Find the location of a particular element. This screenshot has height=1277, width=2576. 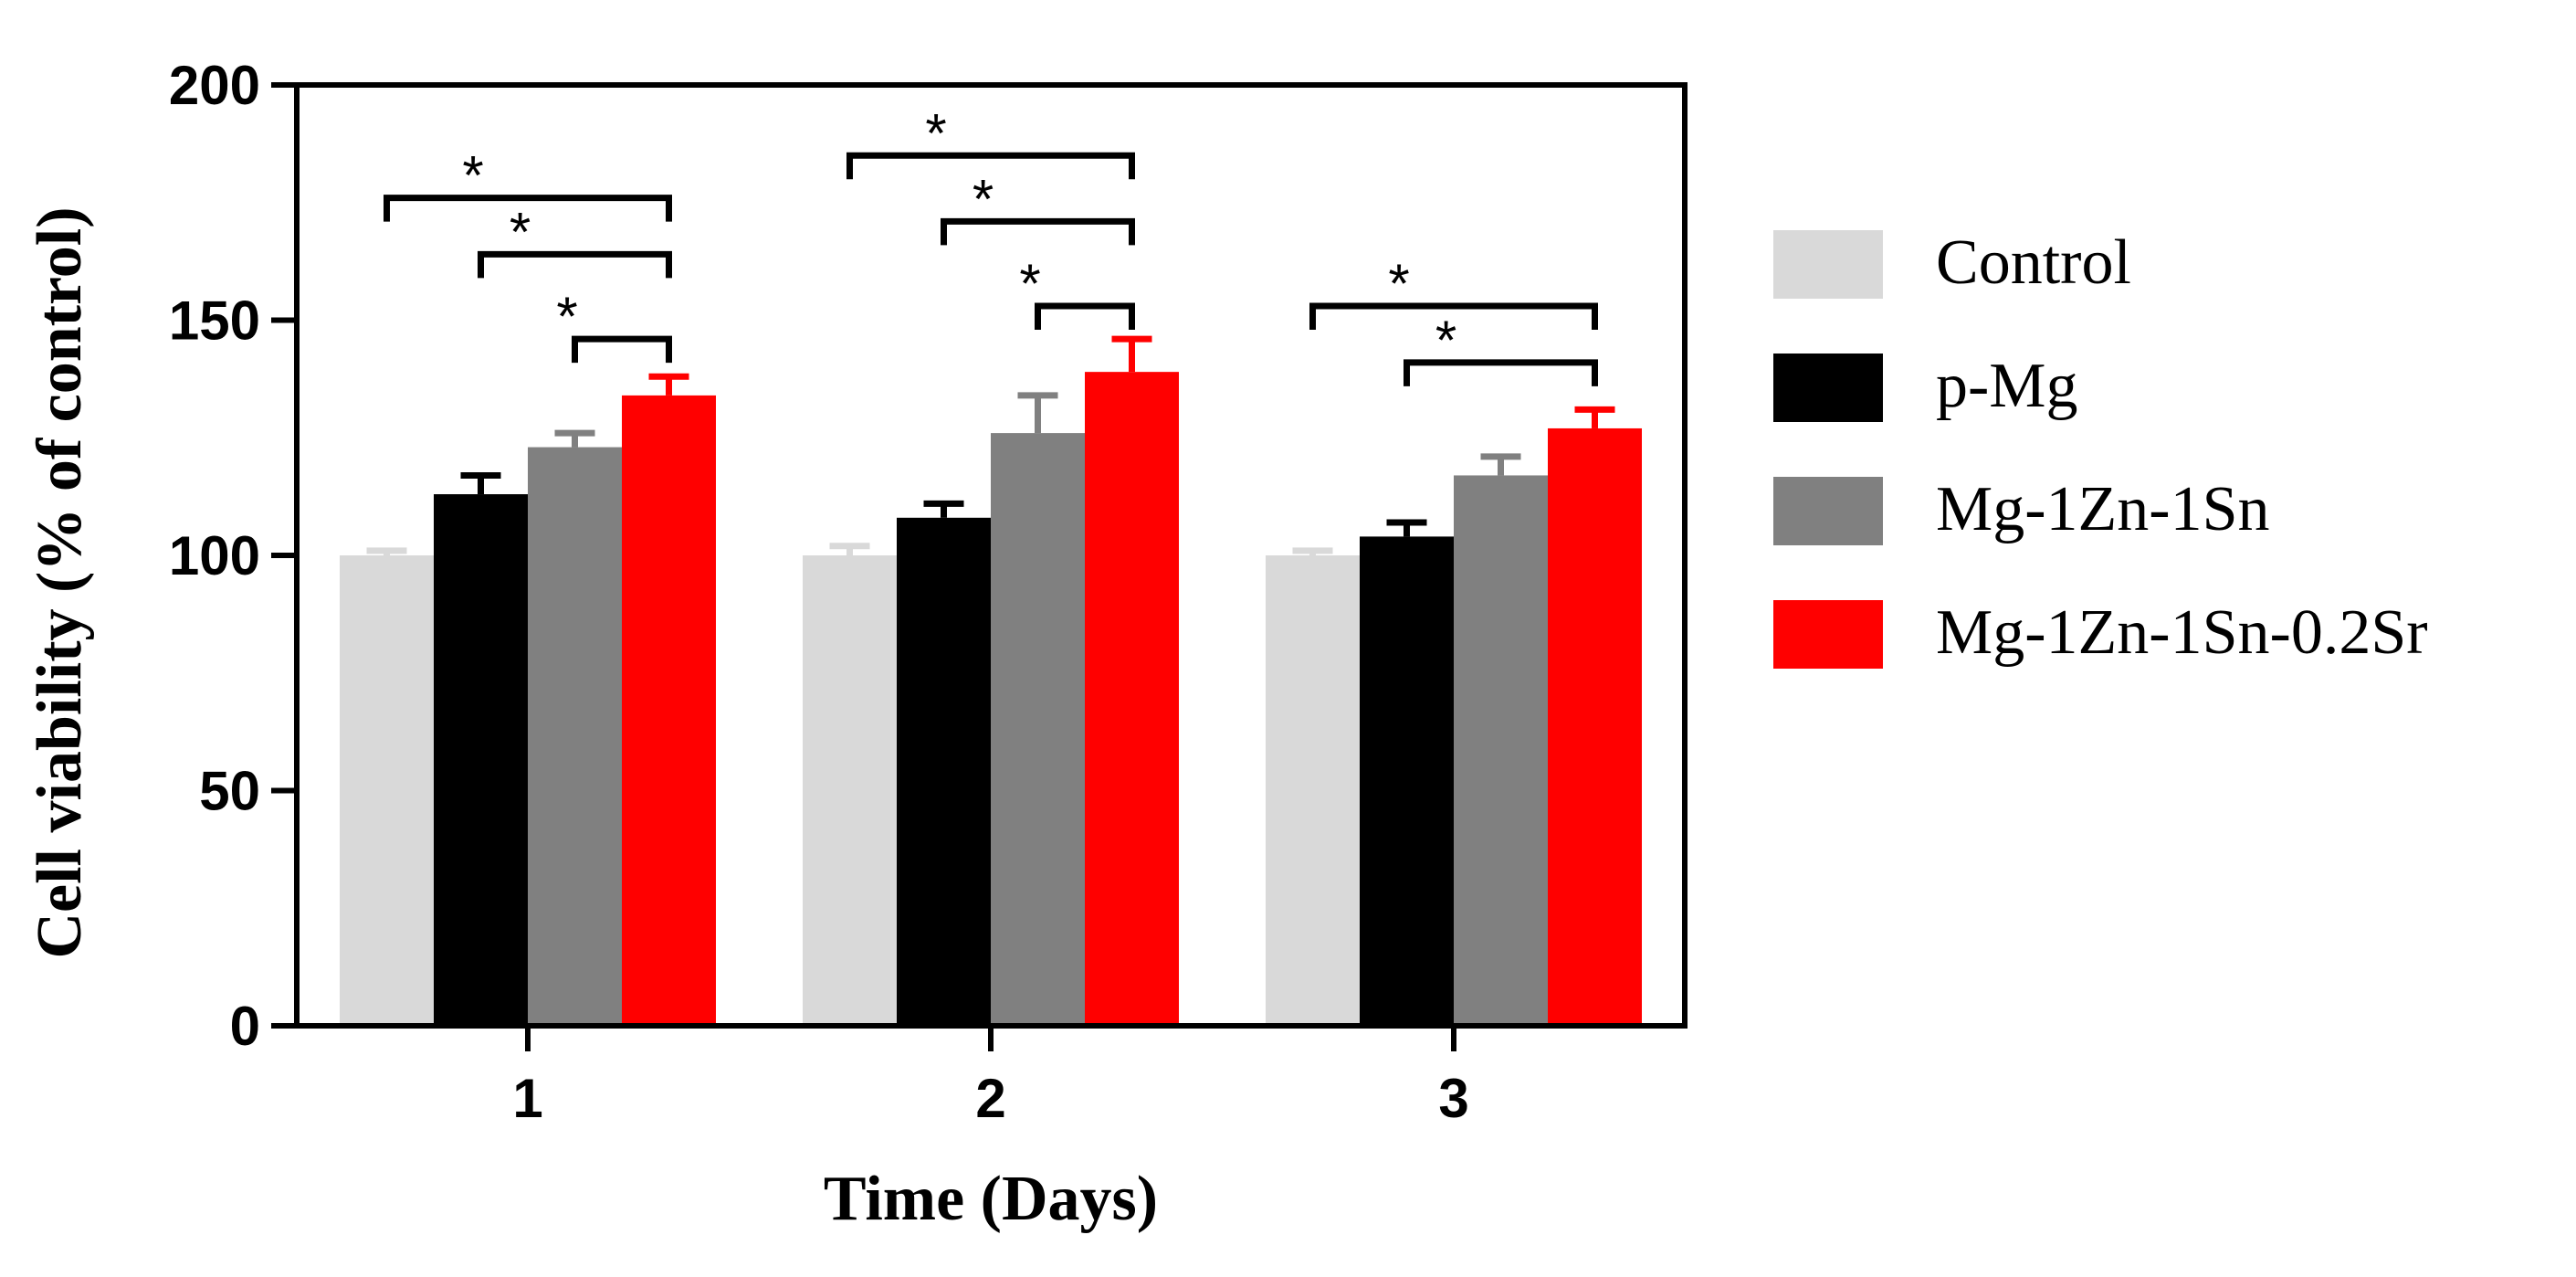

x-tick-label: 2 is located at coordinates (990, 1098).